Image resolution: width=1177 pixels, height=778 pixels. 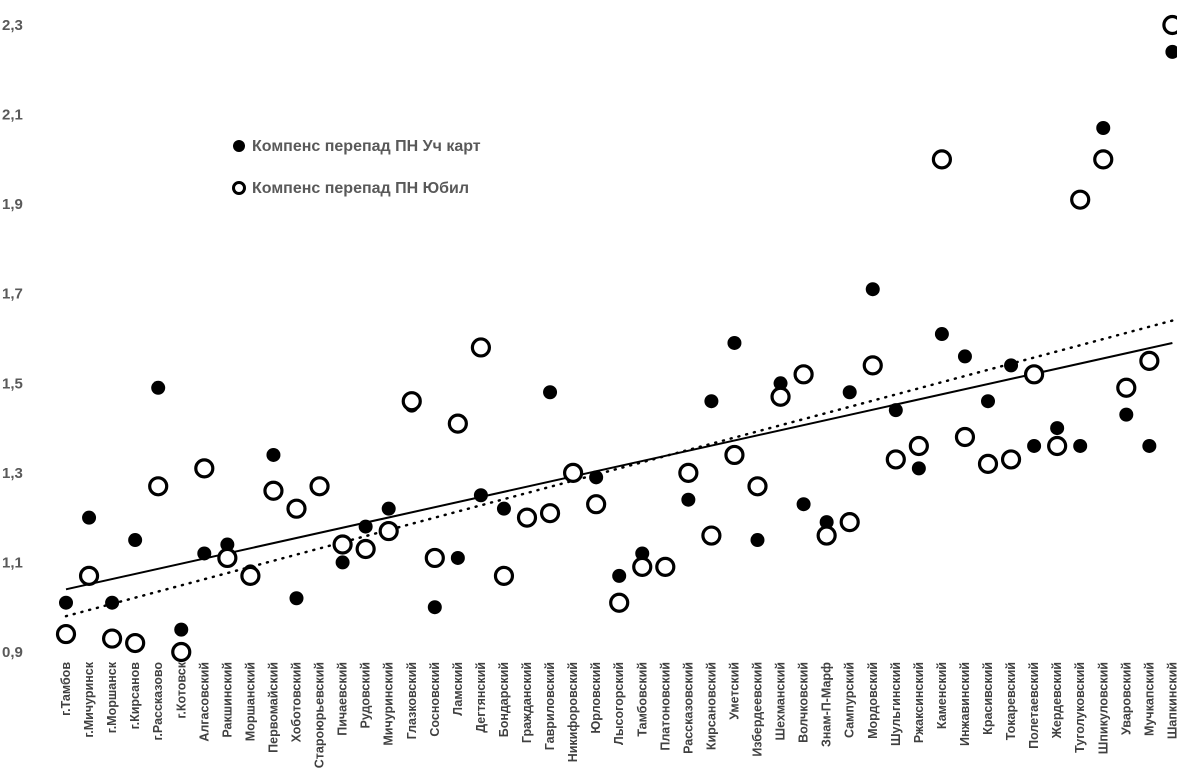 I want to click on y-tick-label: 1,3, so click(x=12, y=473).